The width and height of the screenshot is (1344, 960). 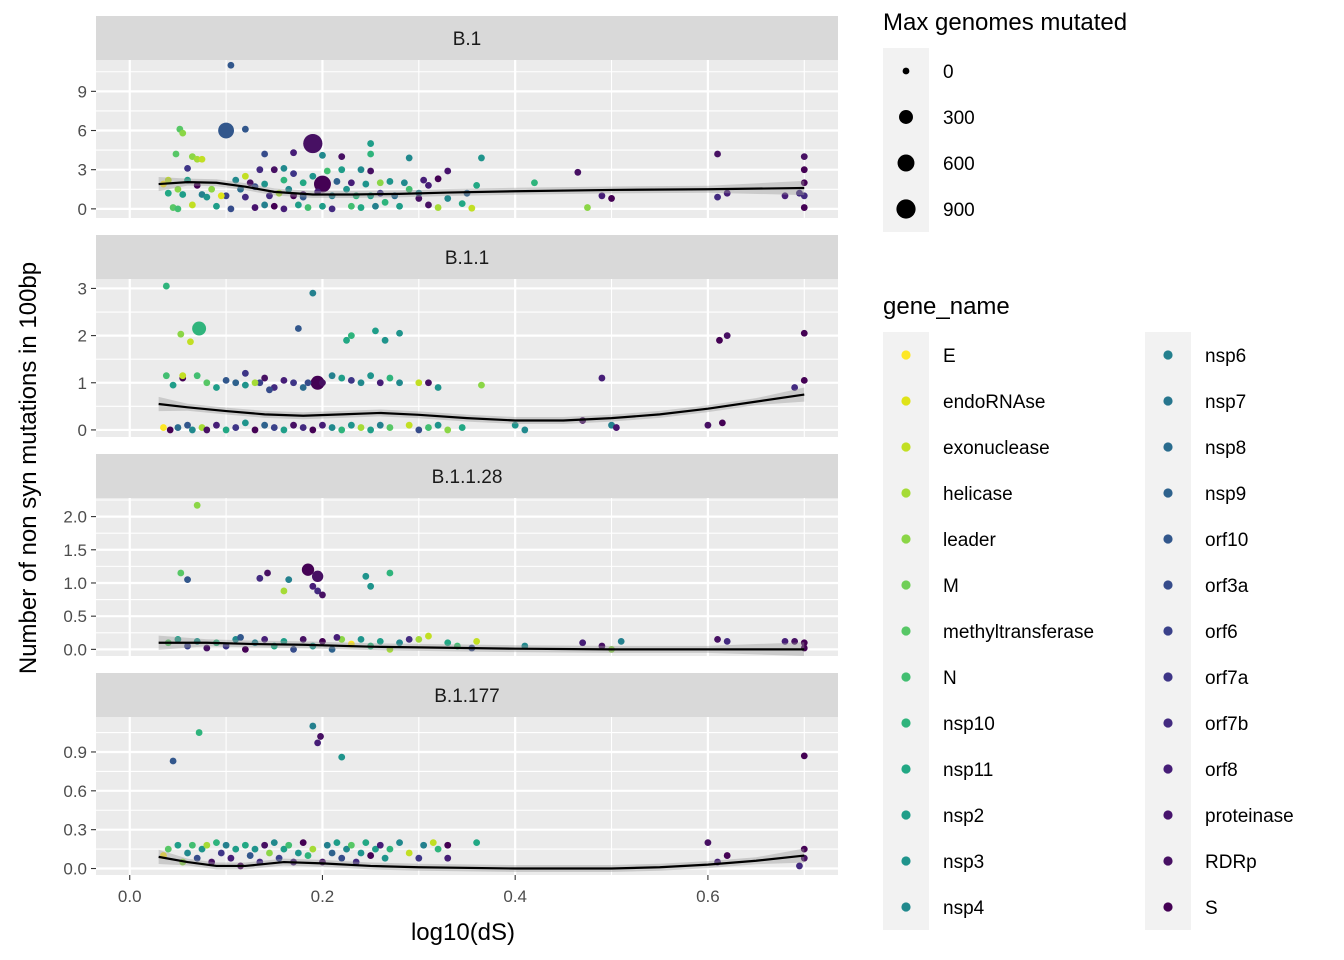 What do you see at coordinates (708, 896) in the screenshot?
I see `x-tick-label: 0.6` at bounding box center [708, 896].